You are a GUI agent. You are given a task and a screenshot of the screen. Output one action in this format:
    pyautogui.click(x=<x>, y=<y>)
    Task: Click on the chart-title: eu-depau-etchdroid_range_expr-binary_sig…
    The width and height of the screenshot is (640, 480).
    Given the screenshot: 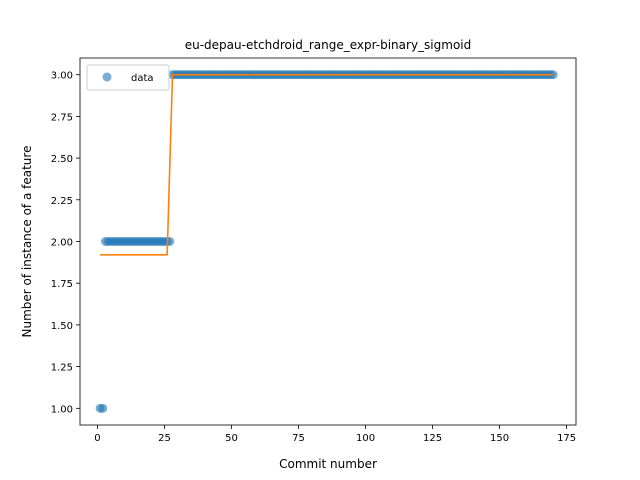 What is the action you would take?
    pyautogui.click(x=328, y=45)
    